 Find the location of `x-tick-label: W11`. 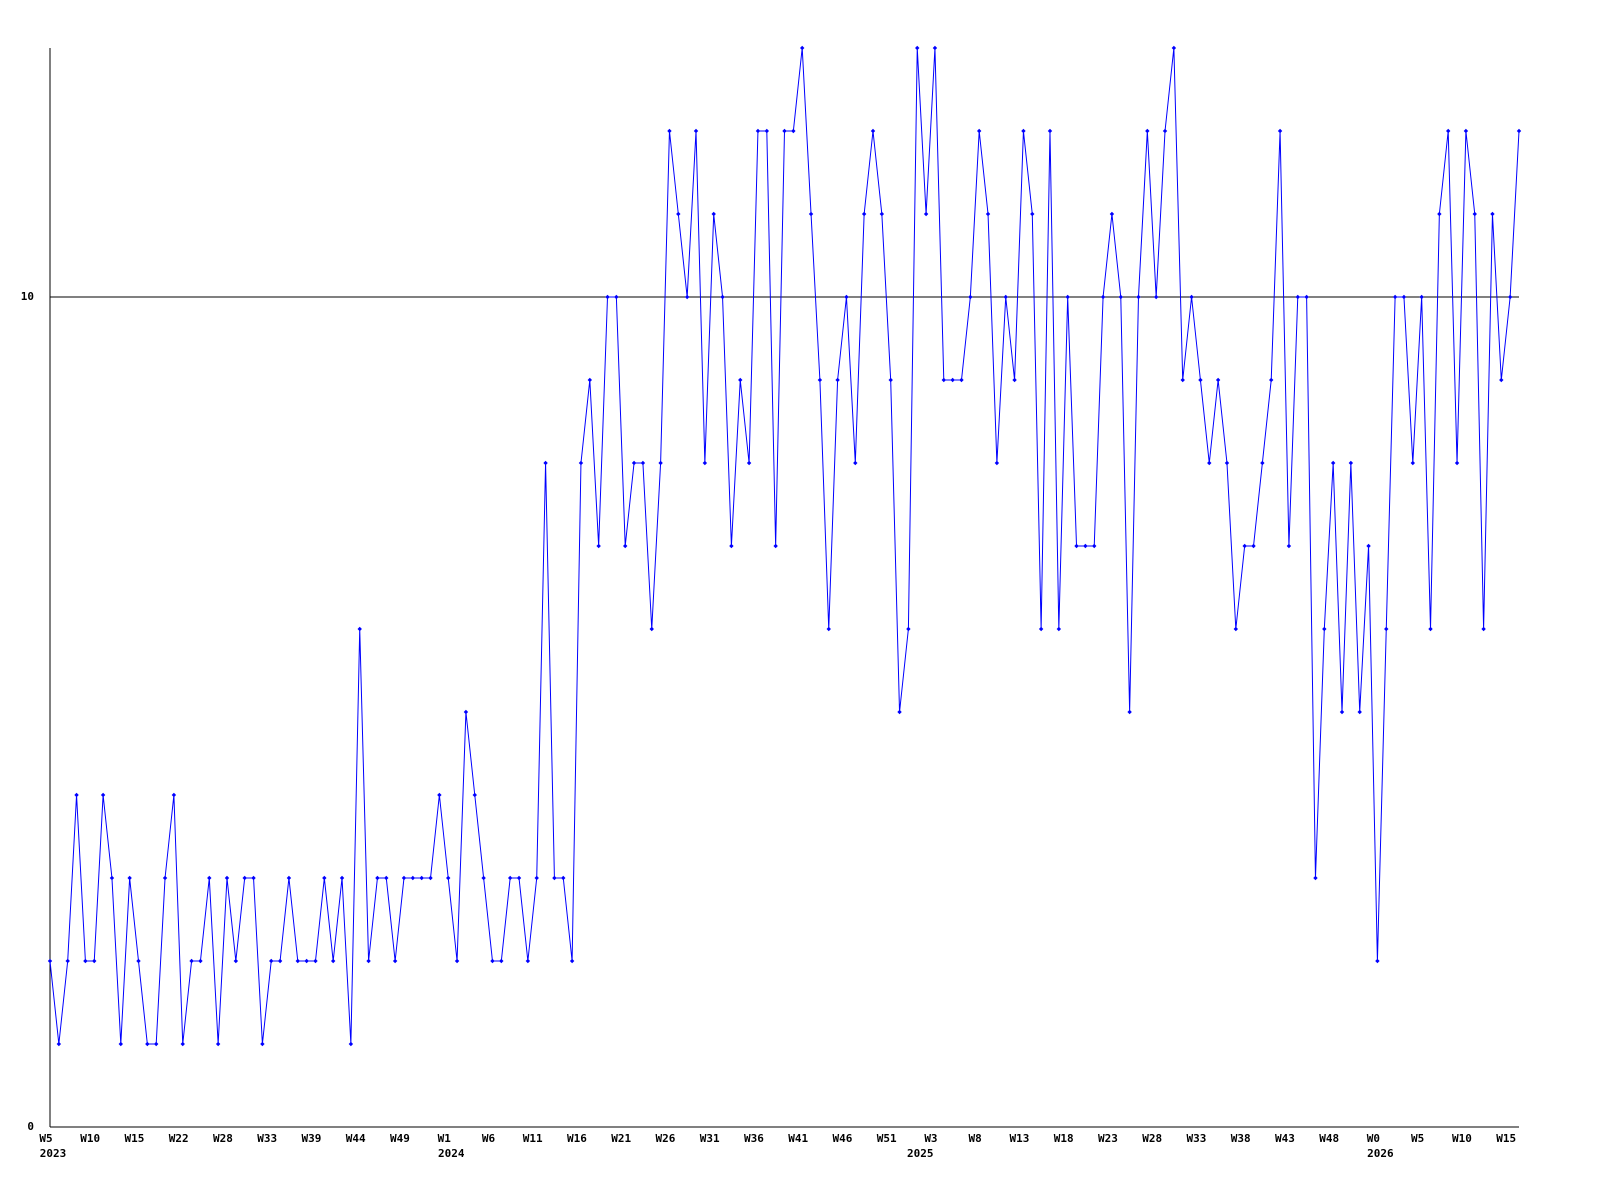

x-tick-label: W11 is located at coordinates (533, 1138).